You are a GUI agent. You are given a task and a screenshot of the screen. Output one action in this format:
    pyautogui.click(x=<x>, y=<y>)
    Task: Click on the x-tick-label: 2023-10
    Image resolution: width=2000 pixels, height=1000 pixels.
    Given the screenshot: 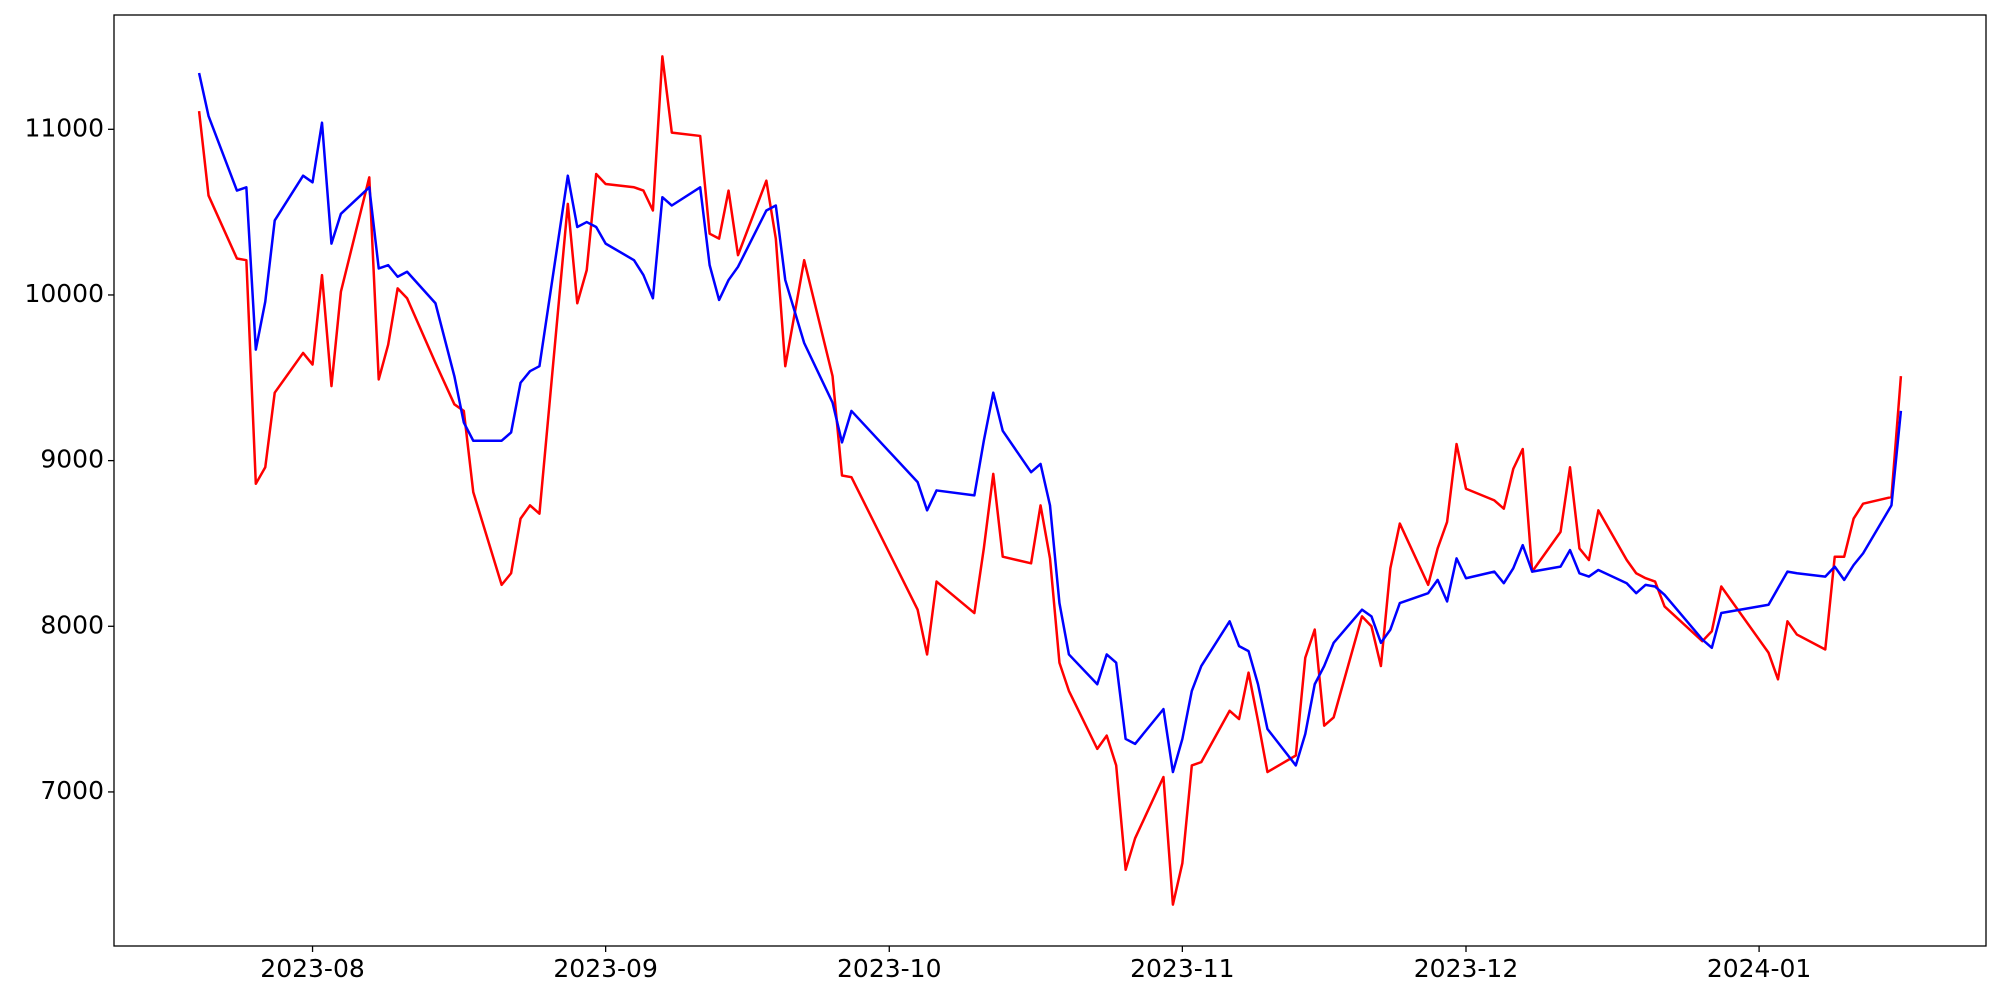 What is the action you would take?
    pyautogui.click(x=889, y=968)
    